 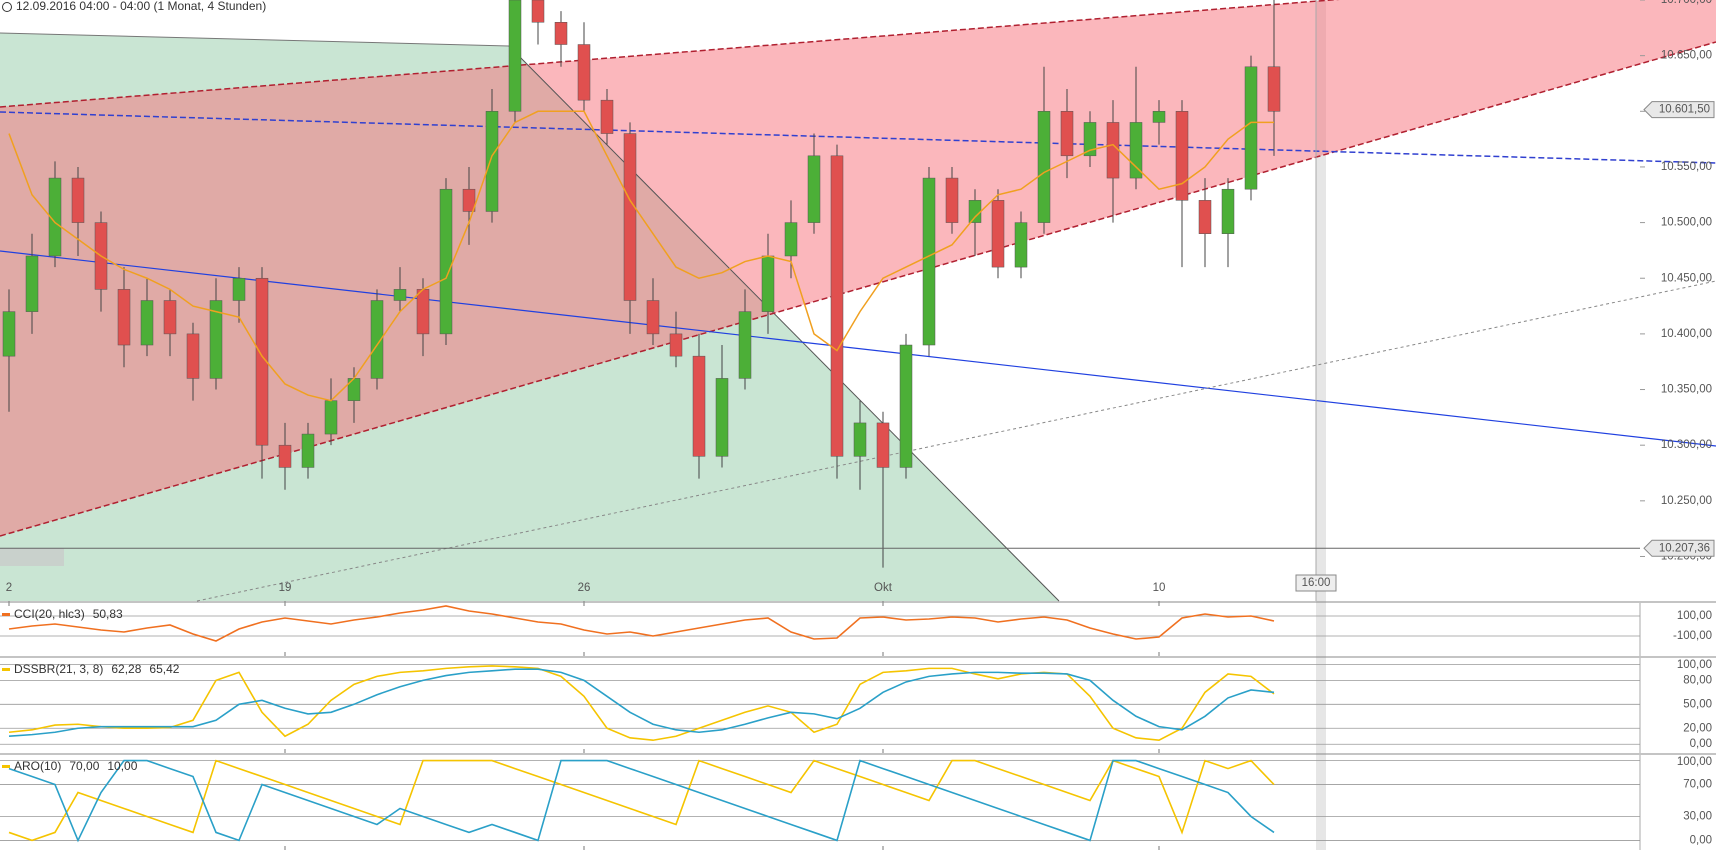 What do you see at coordinates (1686, 56) in the screenshot?
I see `y-tick-label: 10.650,00` at bounding box center [1686, 56].